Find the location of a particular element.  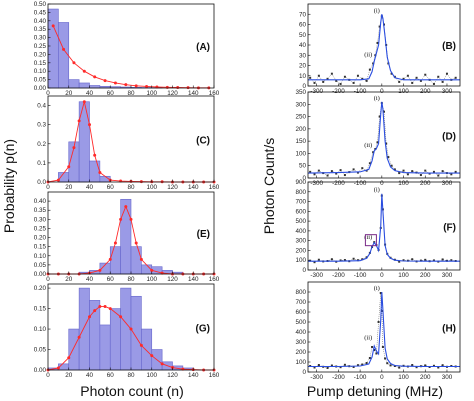

y-tick-label-h: 100 is located at coordinates (300, 362).